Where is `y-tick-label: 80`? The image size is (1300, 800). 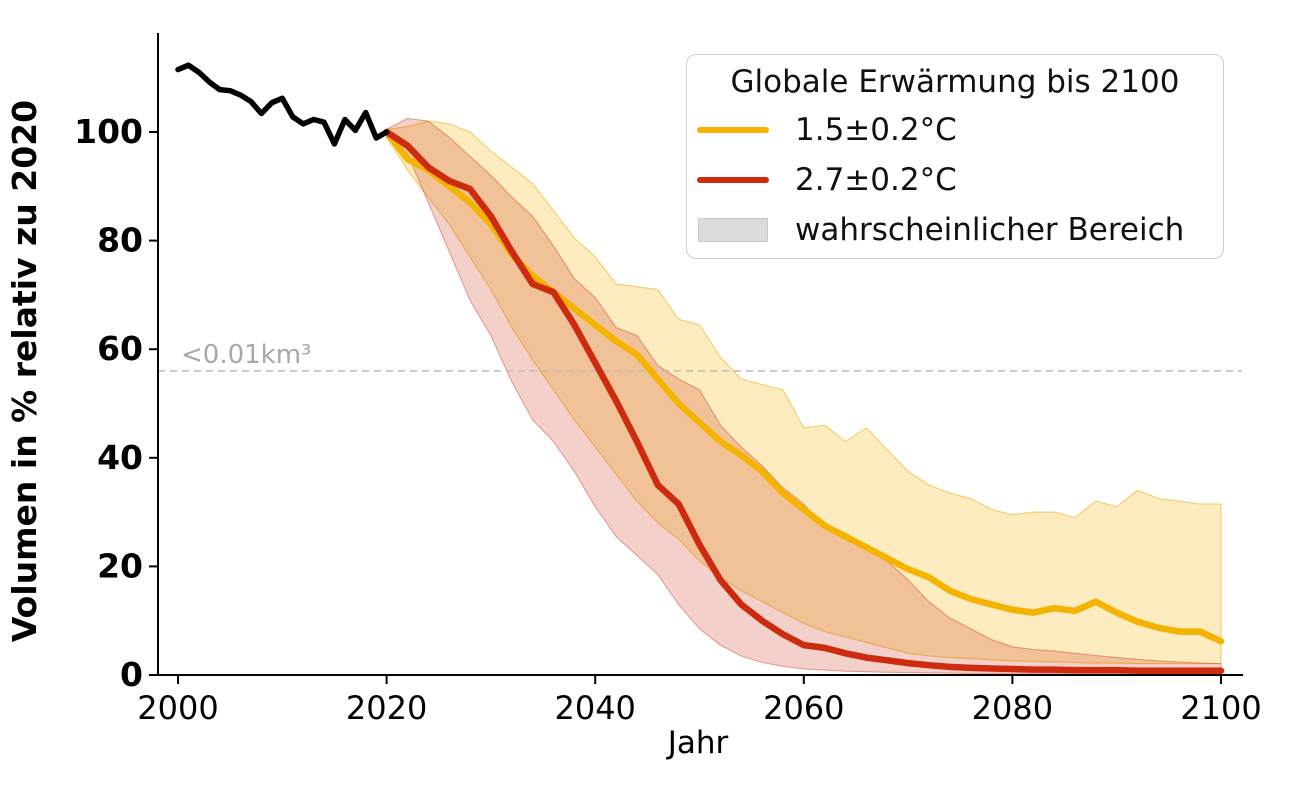
y-tick-label: 80 is located at coordinates (120, 240).